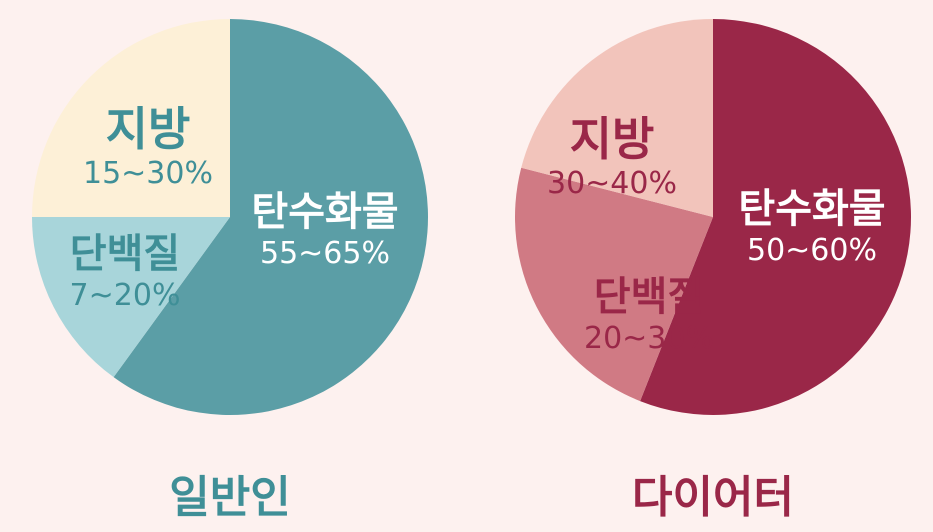  I want to click on slice-range-label: 50~60%, so click(812, 250).